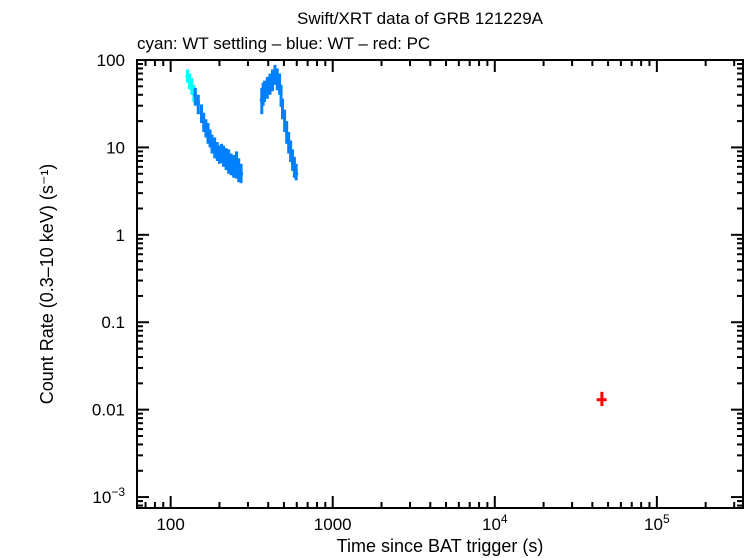 Image resolution: width=746 pixels, height=558 pixels. What do you see at coordinates (108, 410) in the screenshot?
I see `y-tick-label: 0.01` at bounding box center [108, 410].